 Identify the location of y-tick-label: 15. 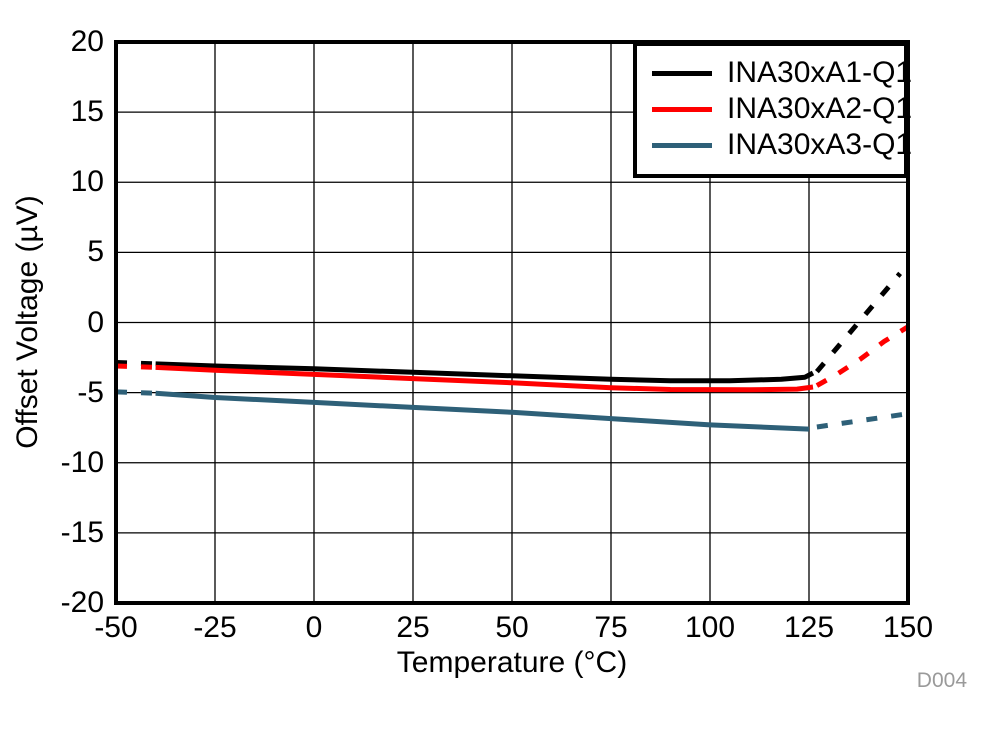
(87, 112).